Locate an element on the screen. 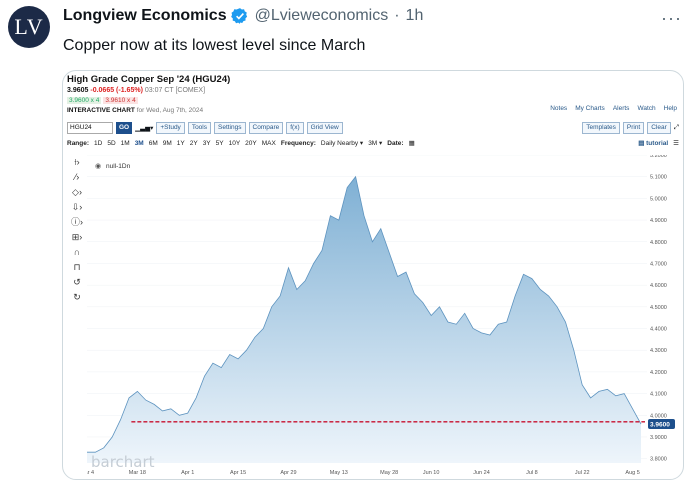  range-label: Range: is located at coordinates (78, 143).